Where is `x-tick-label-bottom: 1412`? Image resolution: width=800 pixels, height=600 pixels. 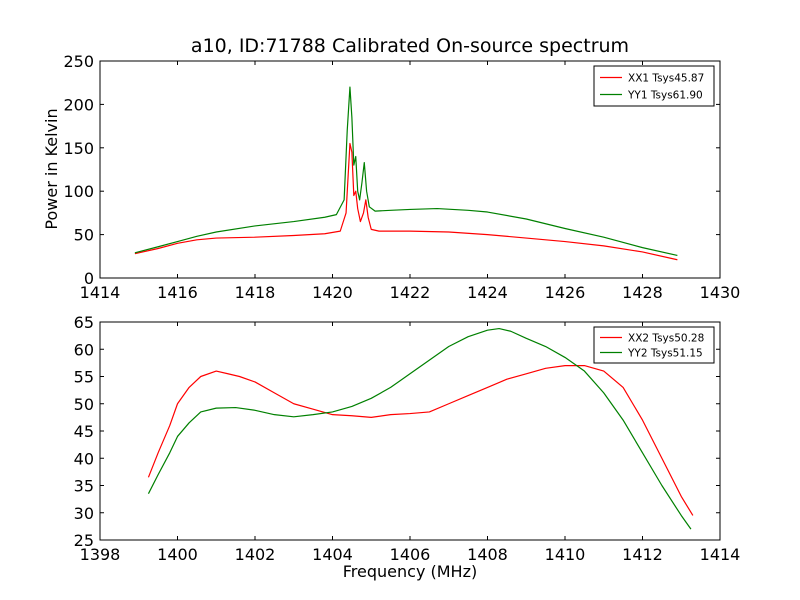
x-tick-label-bottom: 1412 is located at coordinates (642, 554).